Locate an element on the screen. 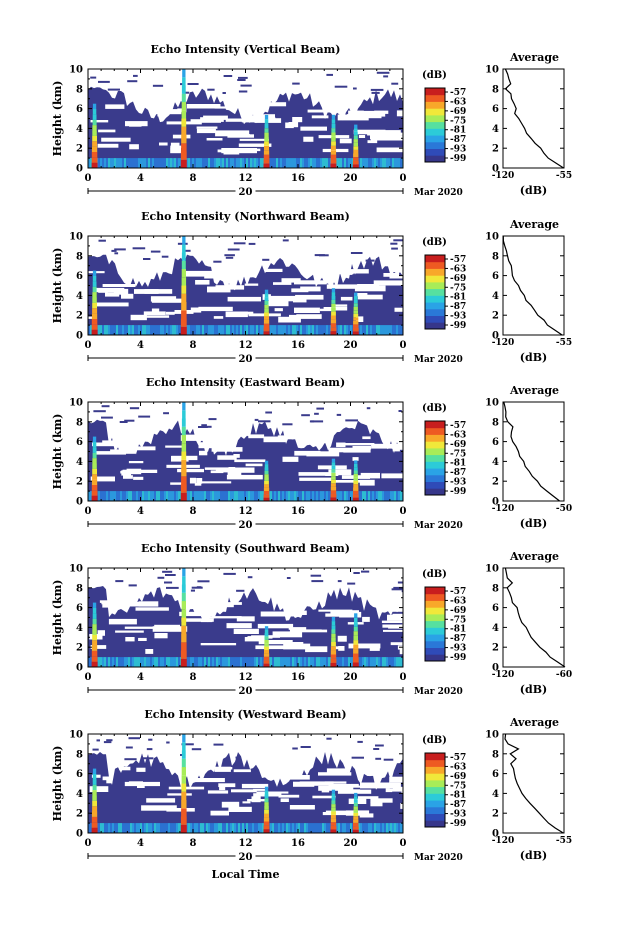 Image resolution: width=621 pixels, height=929 pixels. colorbar-tick-label: -87 is located at coordinates (458, 805).